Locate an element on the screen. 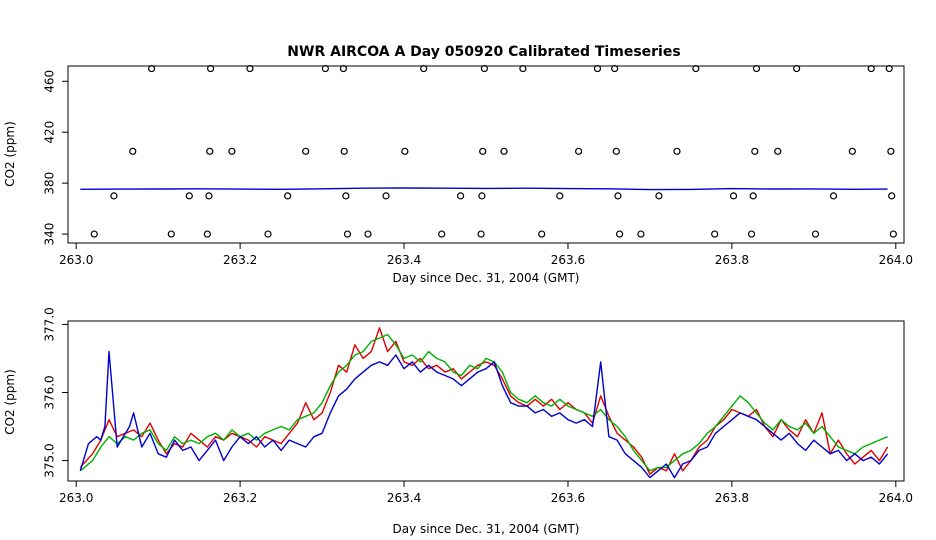  top-x-axis: 263.0 263.2 263.4 263.6 263.8 264.0 is located at coordinates (486, 255).